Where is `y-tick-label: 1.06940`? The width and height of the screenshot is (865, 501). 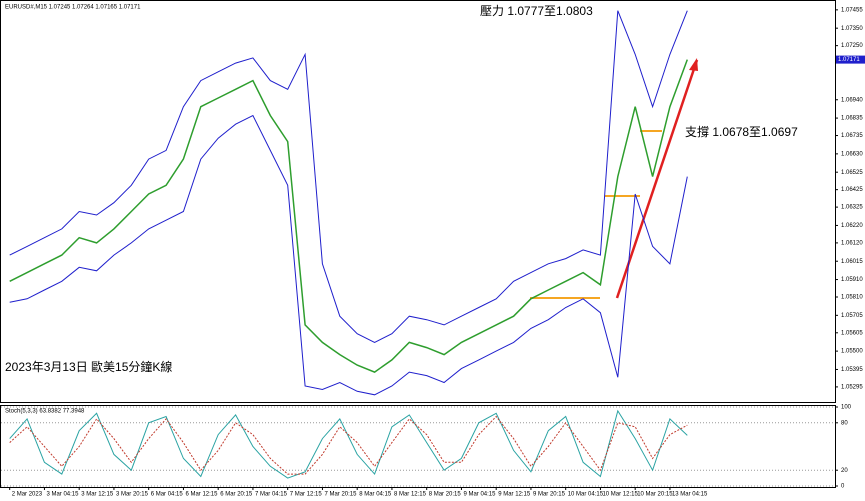
y-tick-label: 1.06940 is located at coordinates (852, 100).